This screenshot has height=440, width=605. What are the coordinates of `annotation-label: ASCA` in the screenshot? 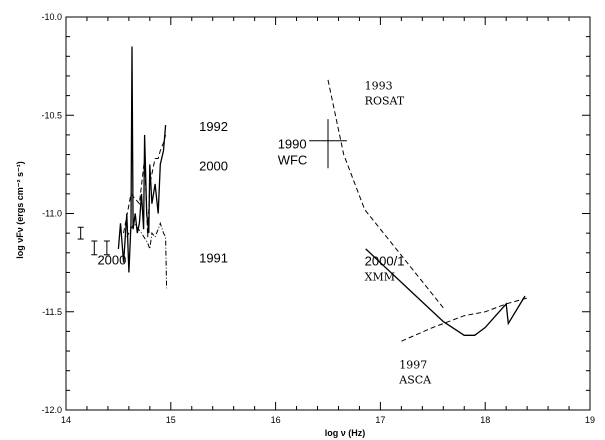 It's located at (415, 379).